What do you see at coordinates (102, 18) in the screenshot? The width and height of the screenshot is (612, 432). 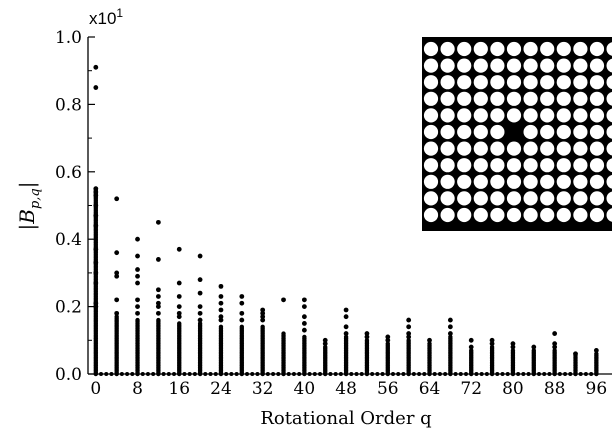 I see `multiplier-base: x10` at bounding box center [102, 18].